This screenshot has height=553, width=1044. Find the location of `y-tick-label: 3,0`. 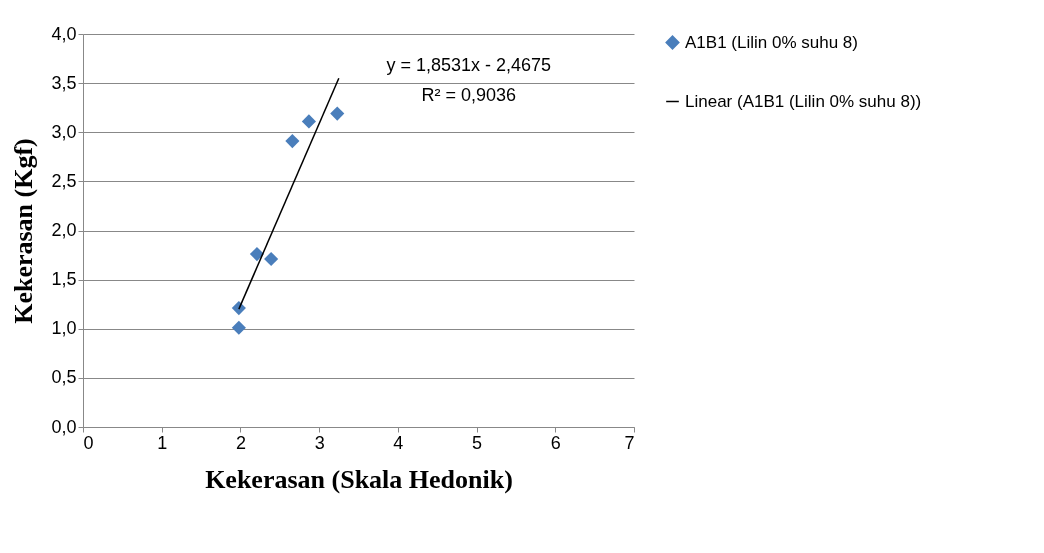

y-tick-label: 3,0 is located at coordinates (64, 131).